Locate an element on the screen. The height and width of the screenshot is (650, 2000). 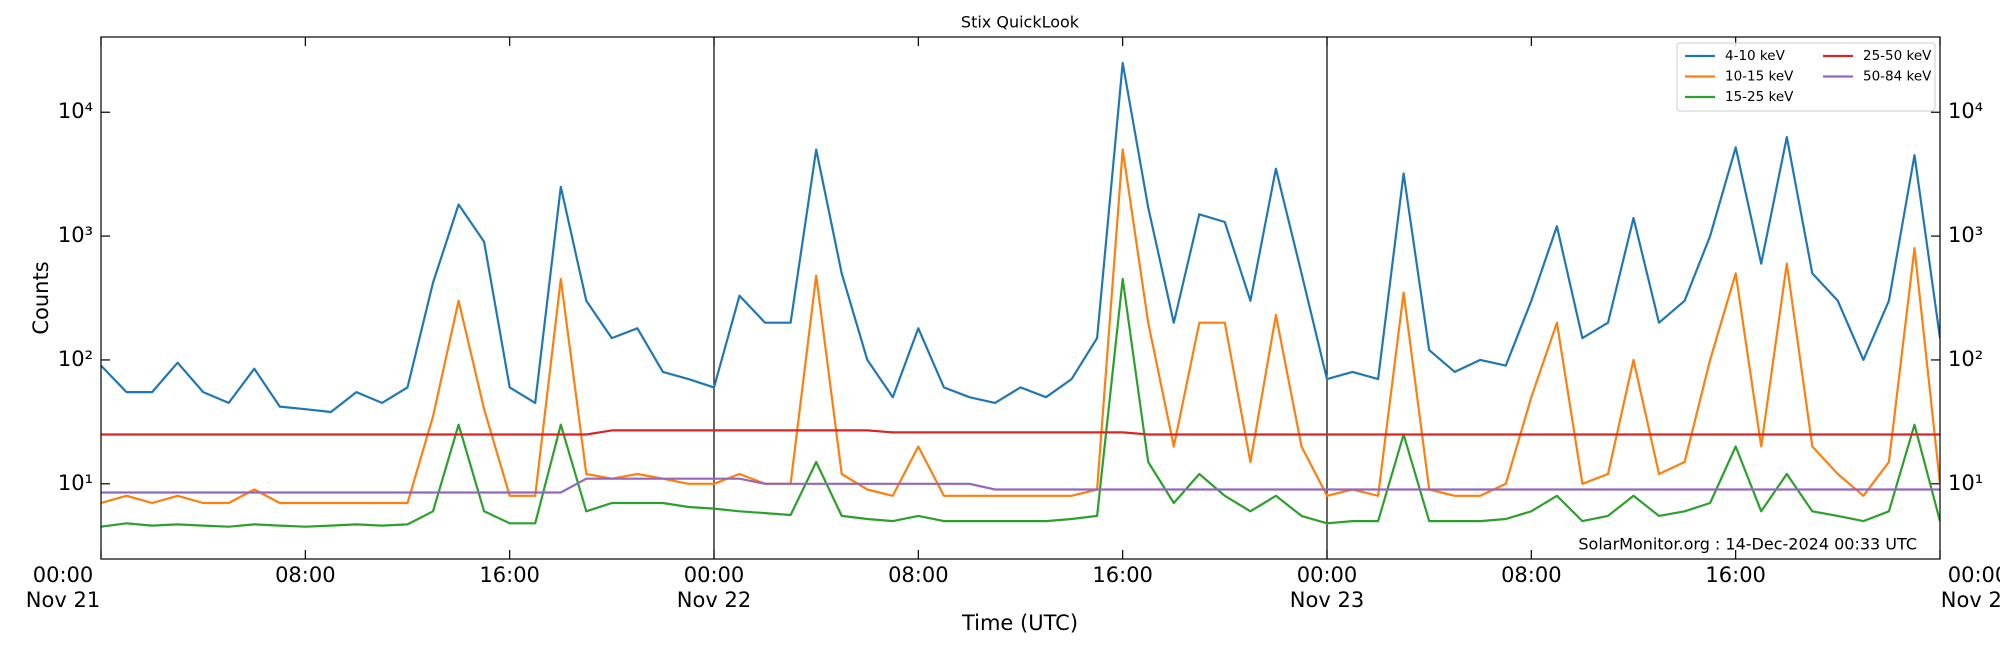
y-tick-label: 10² is located at coordinates (75, 359).